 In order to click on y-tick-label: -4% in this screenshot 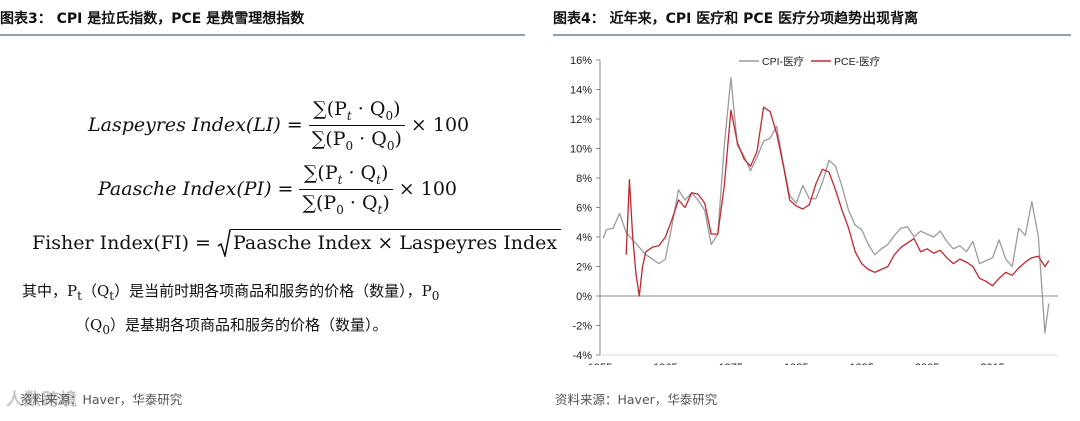, I will do `click(582, 356)`.